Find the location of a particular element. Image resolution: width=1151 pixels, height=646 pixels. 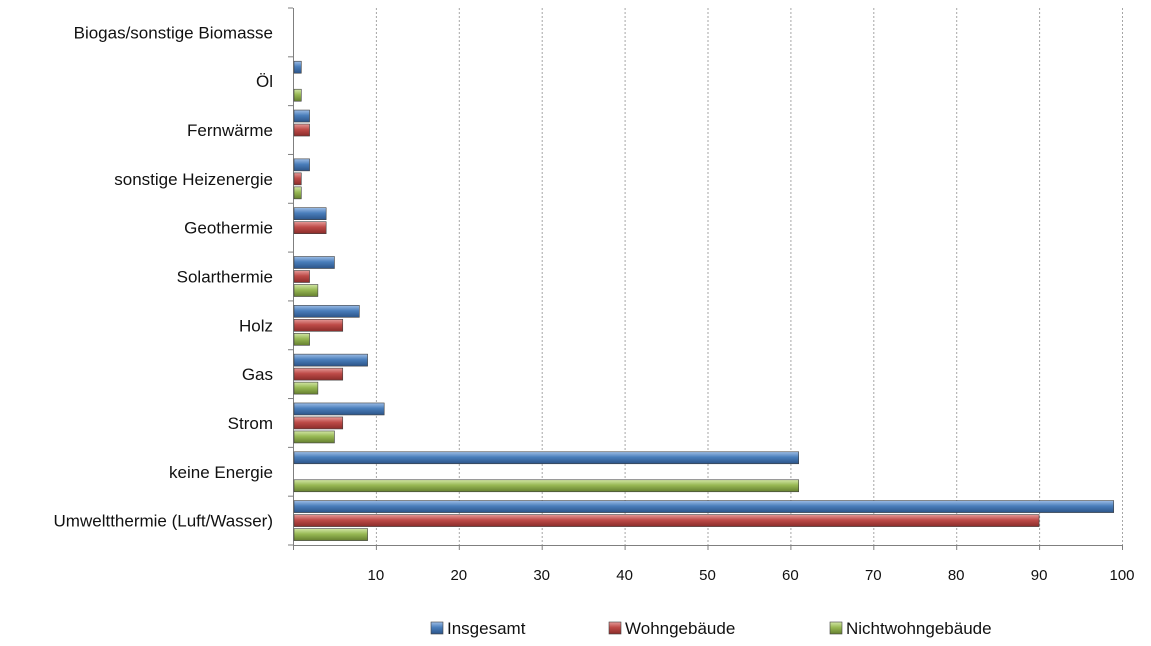

bar-wohngebäude-2 is located at coordinates (318, 423).